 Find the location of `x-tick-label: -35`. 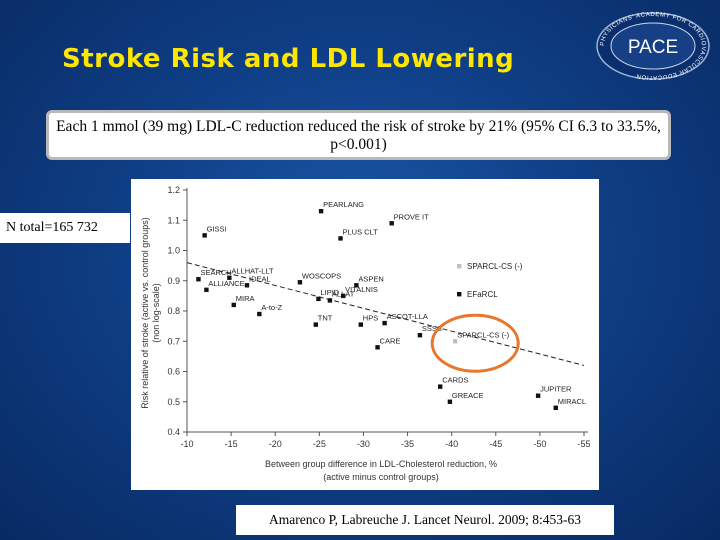

x-tick-label: -35 is located at coordinates (407, 444).